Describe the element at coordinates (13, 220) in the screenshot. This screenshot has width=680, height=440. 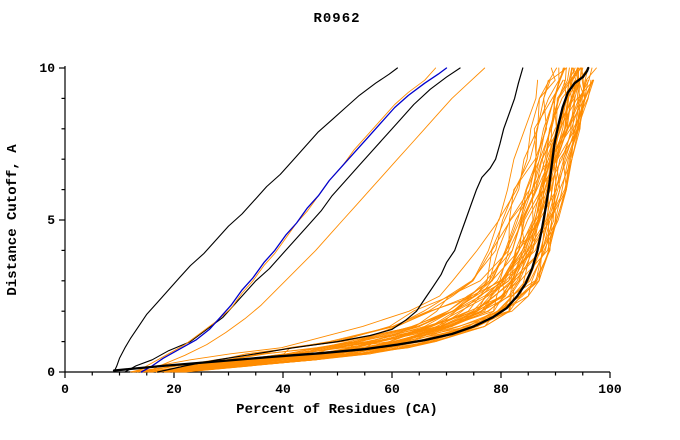
I see `y-axis-label: Distance Cutoff, A` at that location.